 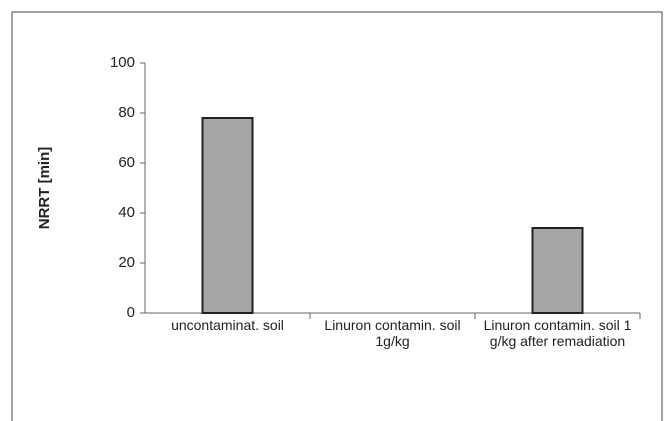 I want to click on y-tick-label: 0, so click(x=131, y=312).